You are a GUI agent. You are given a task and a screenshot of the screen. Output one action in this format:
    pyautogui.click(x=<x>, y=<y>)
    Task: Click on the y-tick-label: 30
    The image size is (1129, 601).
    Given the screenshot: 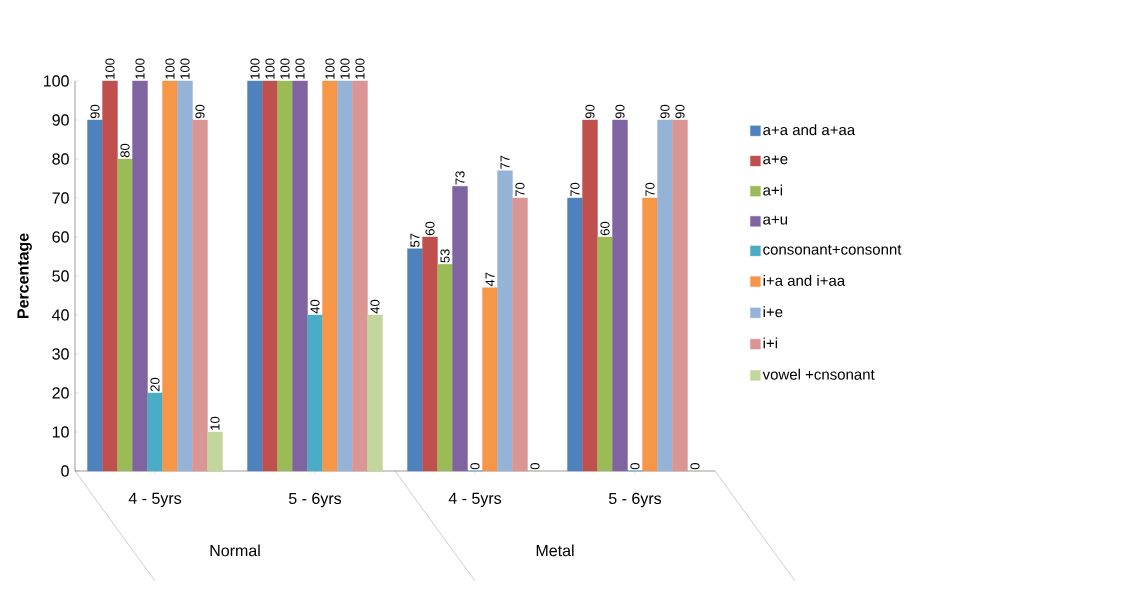 What is the action you would take?
    pyautogui.click(x=60, y=354)
    